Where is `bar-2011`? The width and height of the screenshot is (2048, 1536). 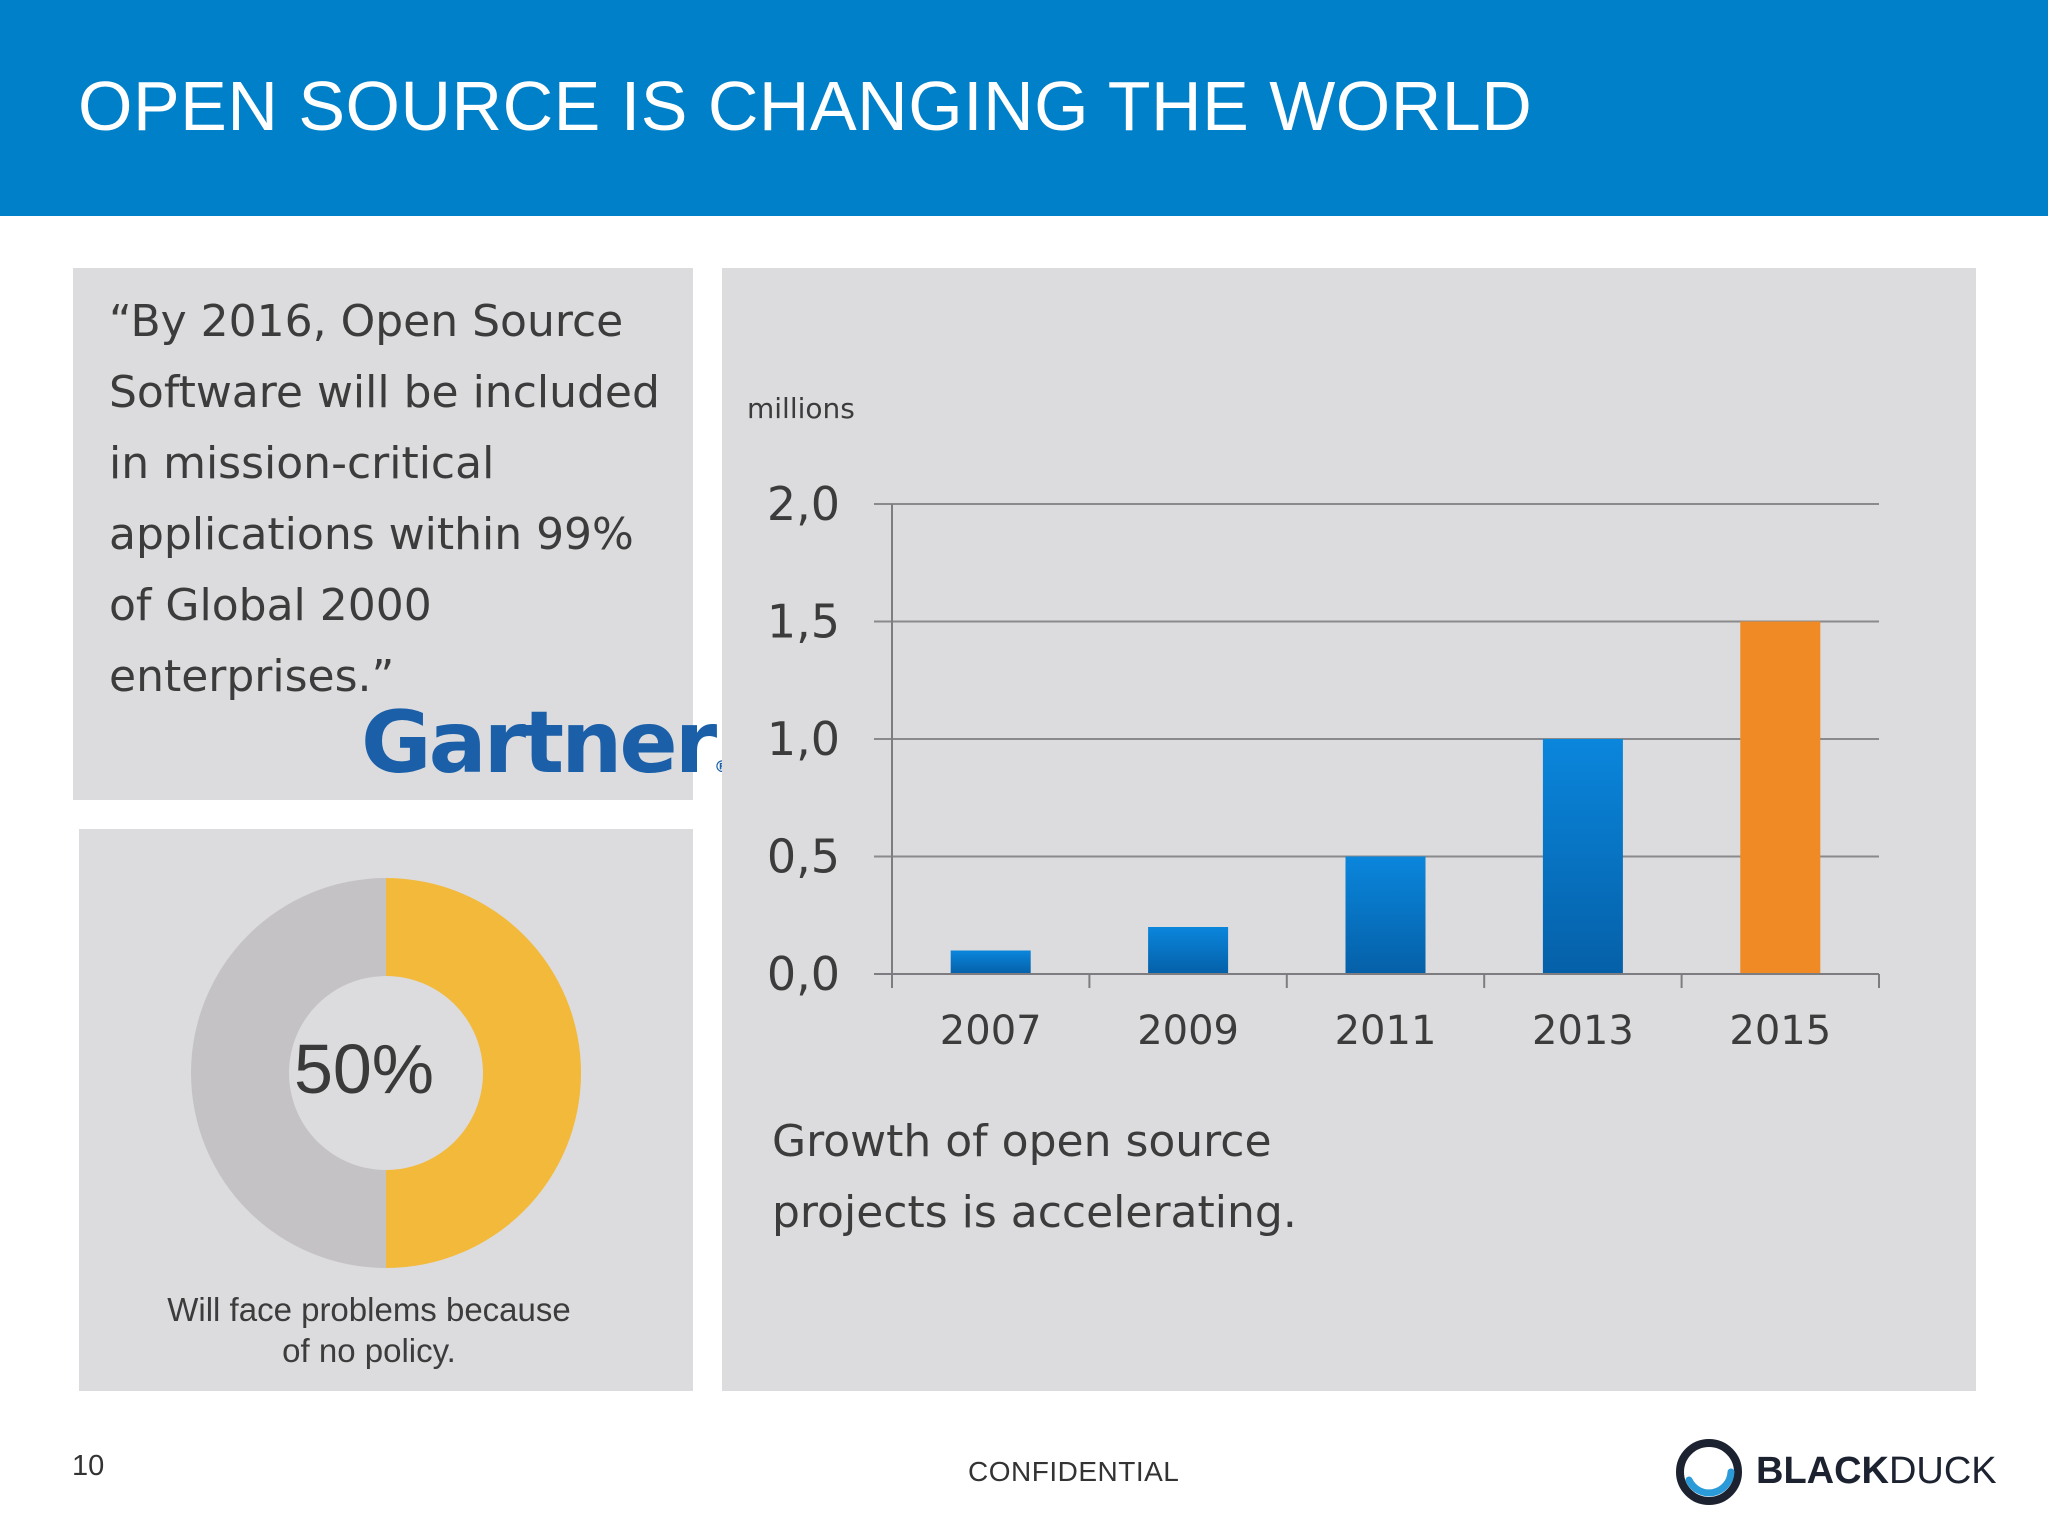
bar-2011 is located at coordinates (1385, 915).